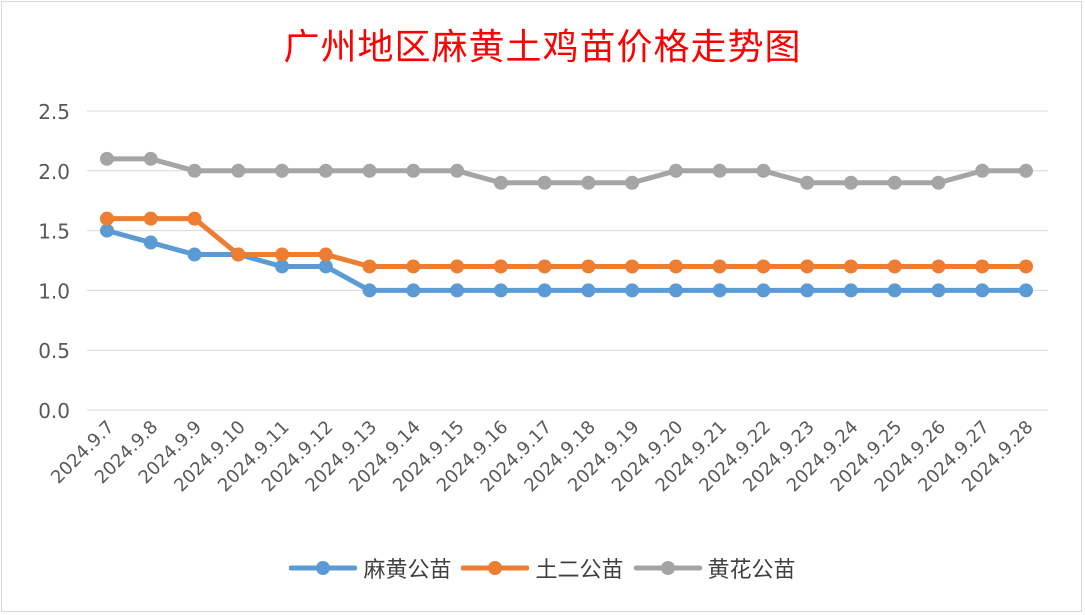 The width and height of the screenshot is (1085, 615). Describe the element at coordinates (54, 112) in the screenshot. I see `y-tick-label: 2.5` at that location.